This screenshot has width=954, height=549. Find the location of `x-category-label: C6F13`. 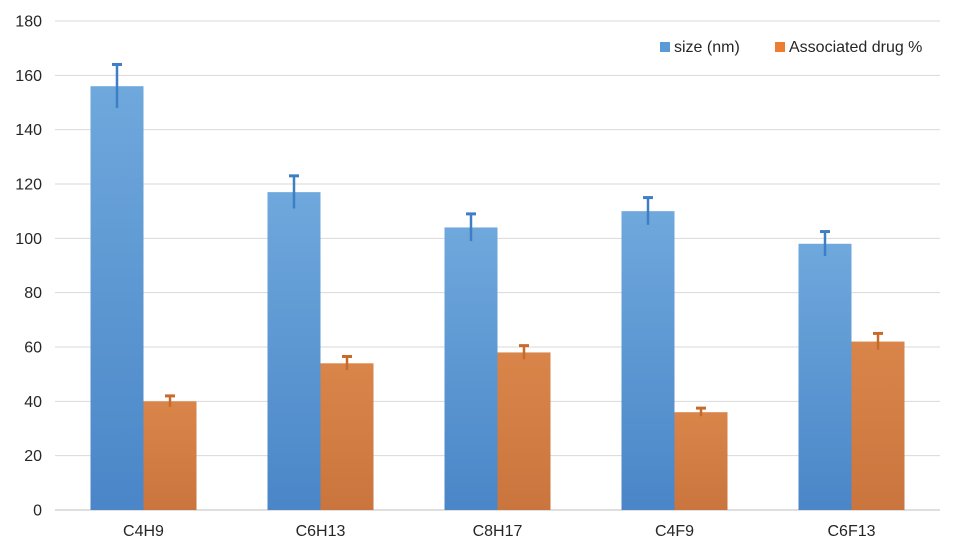

x-category-label: C6F13 is located at coordinates (851, 531).